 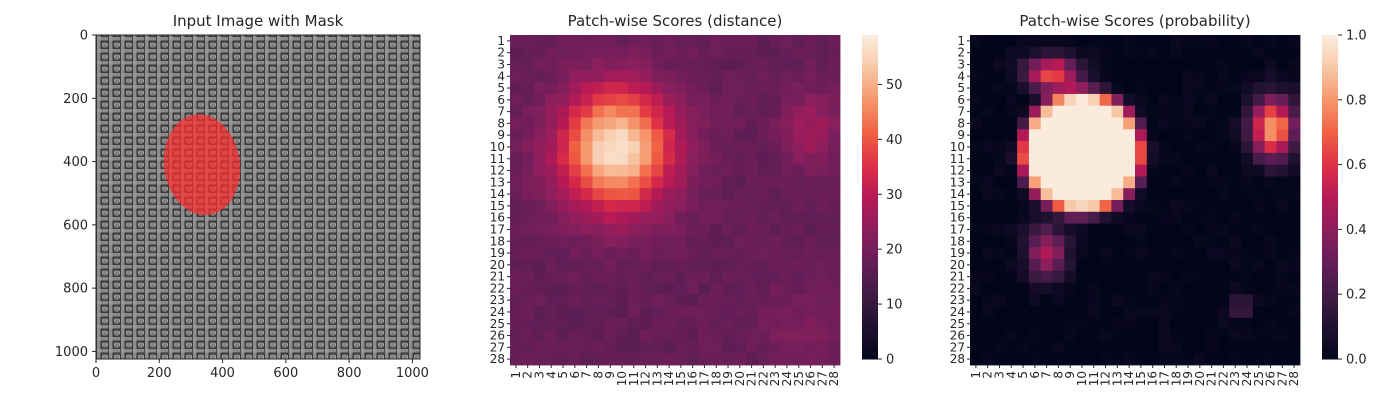 What do you see at coordinates (497, 347) in the screenshot?
I see `distance-y-tick-label: 27` at bounding box center [497, 347].